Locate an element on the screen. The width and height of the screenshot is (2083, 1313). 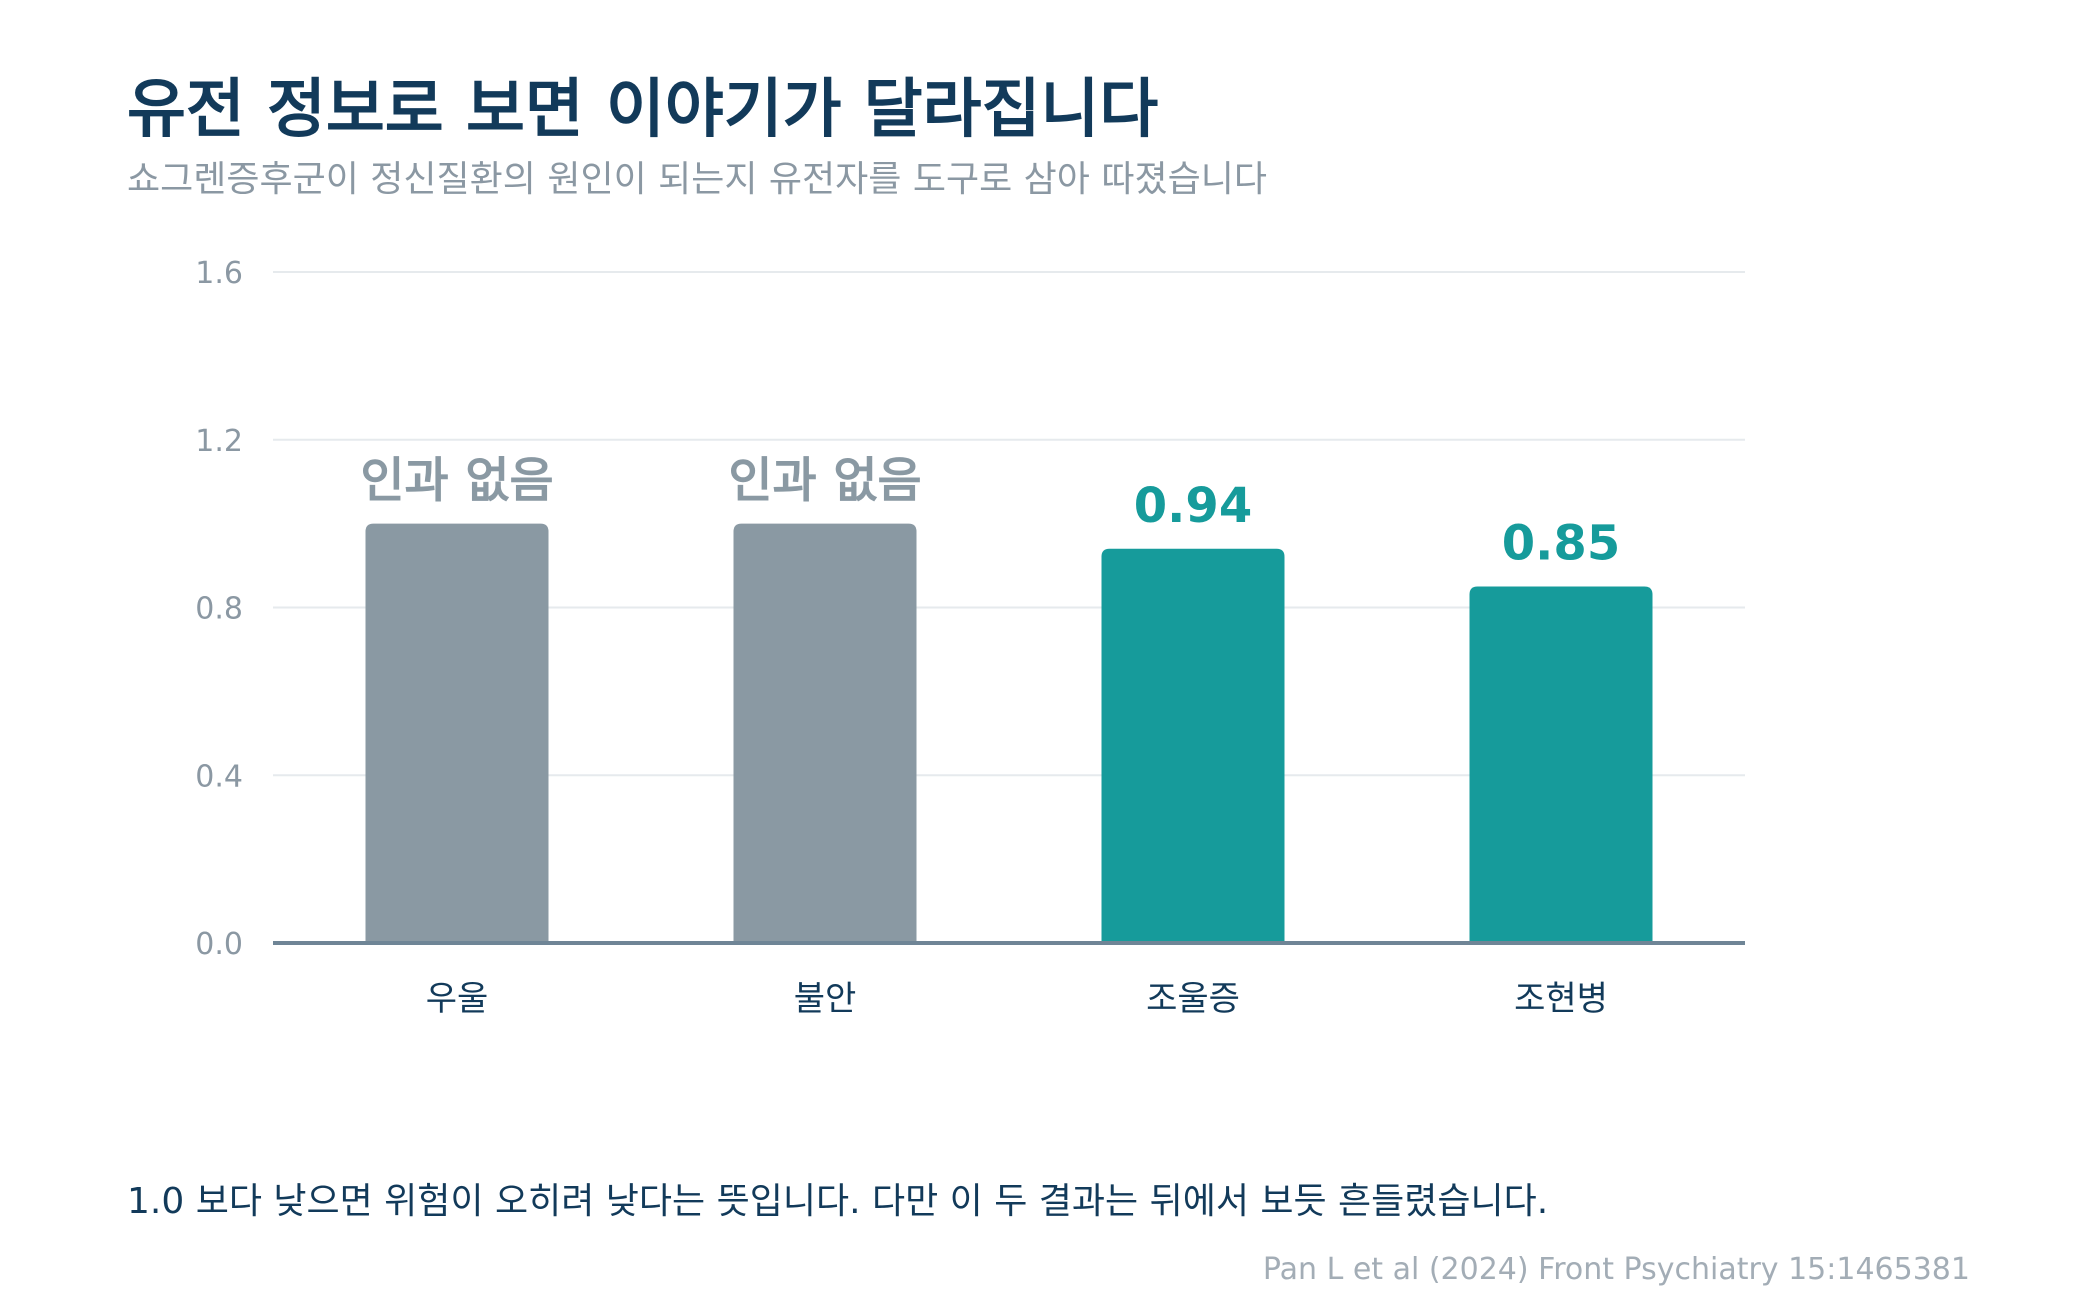
bar-불안 is located at coordinates (825, 733).